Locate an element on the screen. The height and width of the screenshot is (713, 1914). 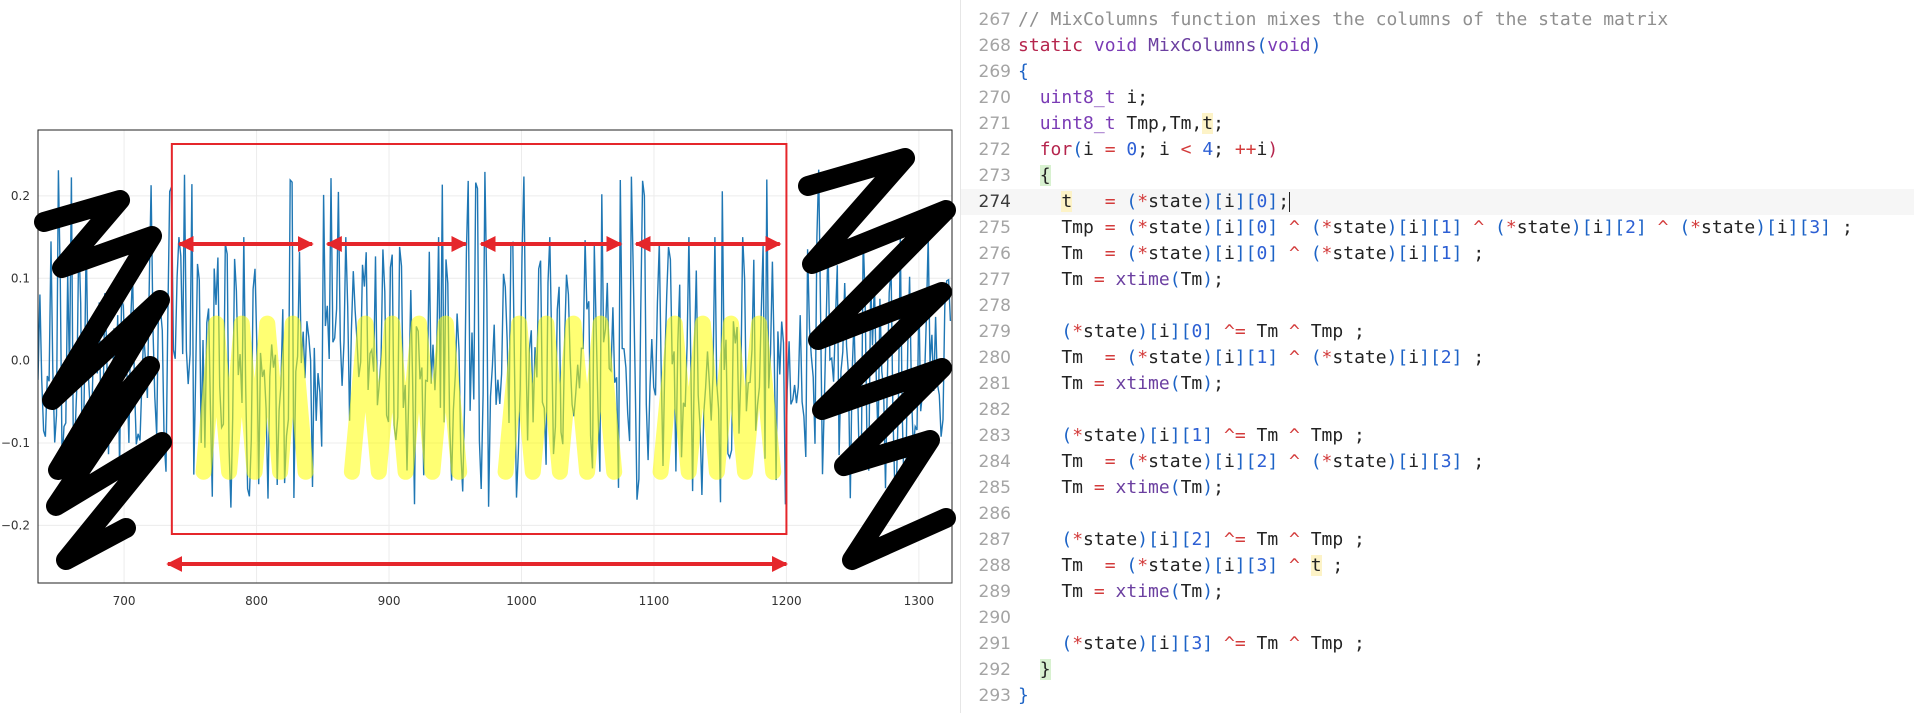
line-number: 287 is located at coordinates (994, 540).